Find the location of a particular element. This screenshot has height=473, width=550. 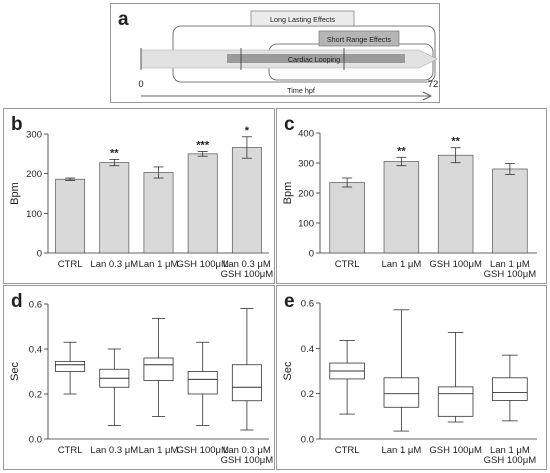

significance-3: *** is located at coordinates (203, 145).